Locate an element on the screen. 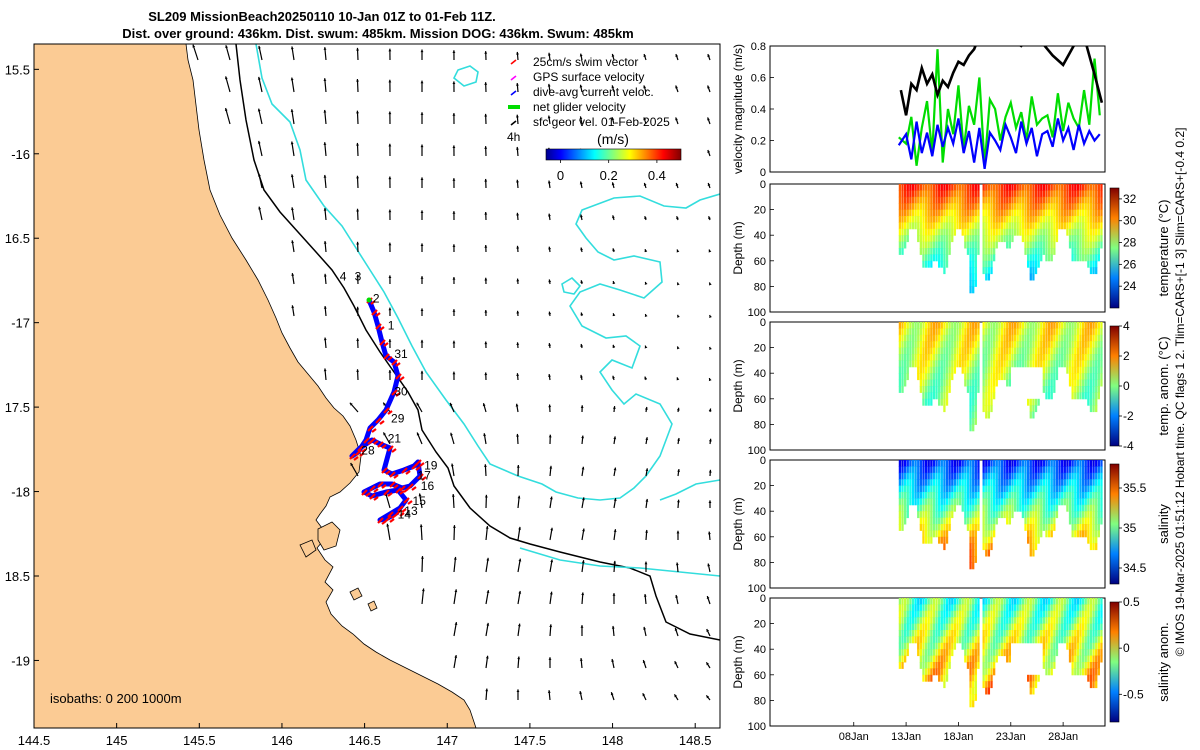 The width and height of the screenshot is (1200, 750). day-label: 3 is located at coordinates (358, 276).